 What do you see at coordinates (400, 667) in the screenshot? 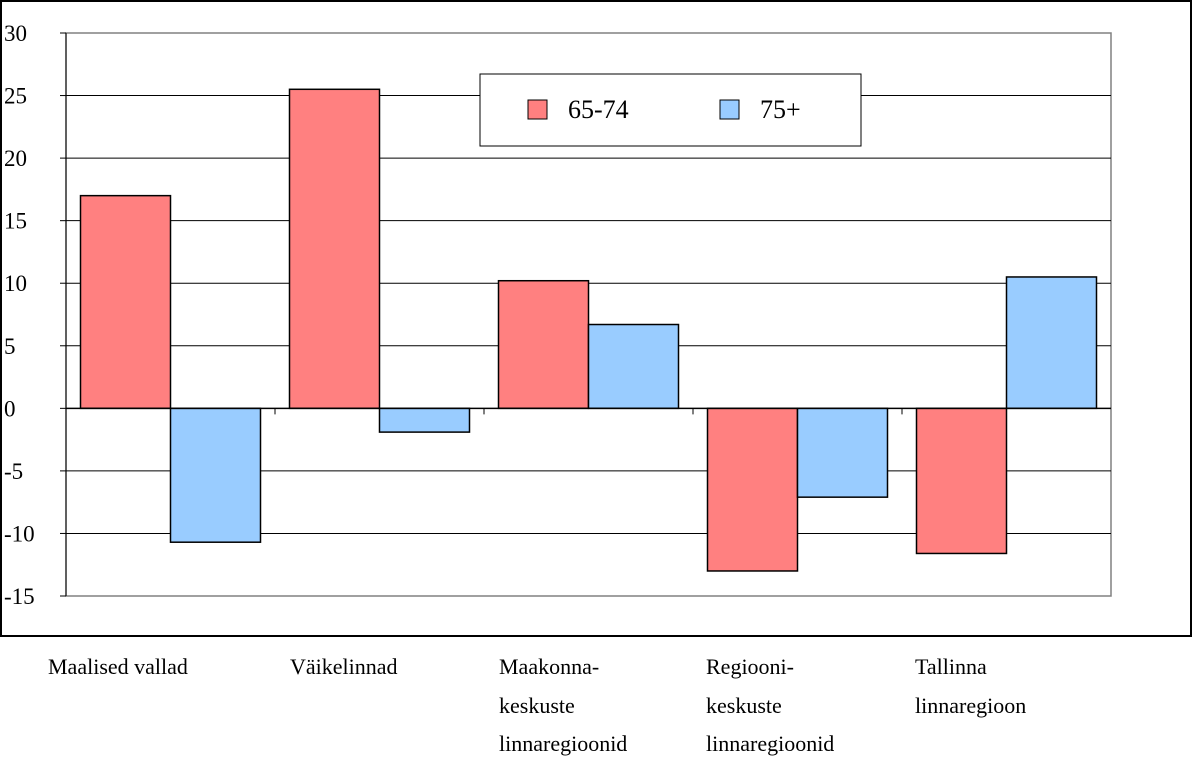
I see `category-label-2: Väikelinnad` at bounding box center [400, 667].